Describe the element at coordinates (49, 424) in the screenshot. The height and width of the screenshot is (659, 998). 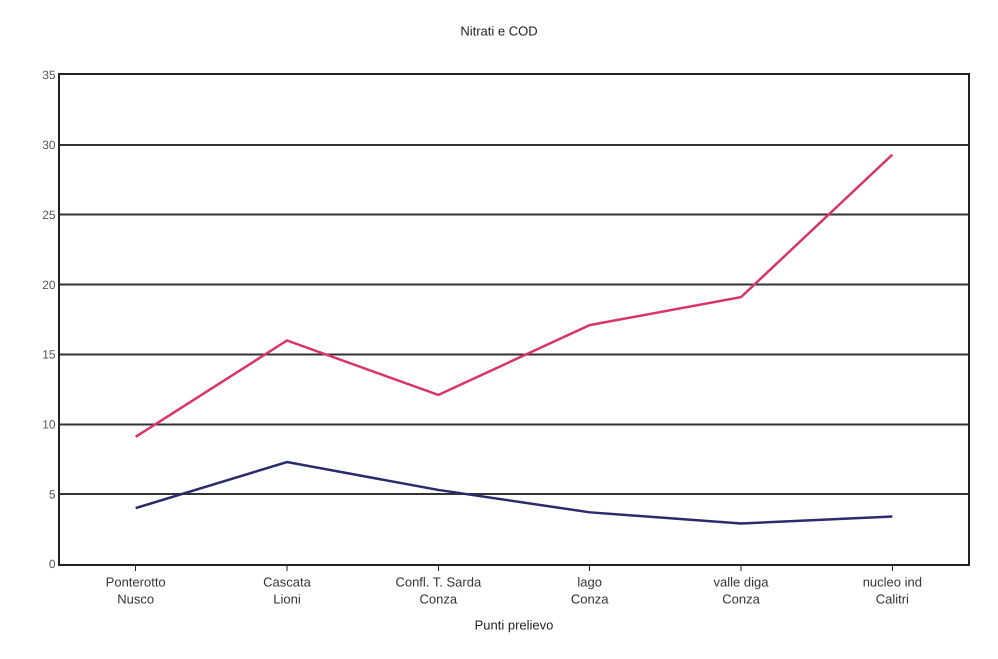
I see `y-tick-label: 10` at that location.